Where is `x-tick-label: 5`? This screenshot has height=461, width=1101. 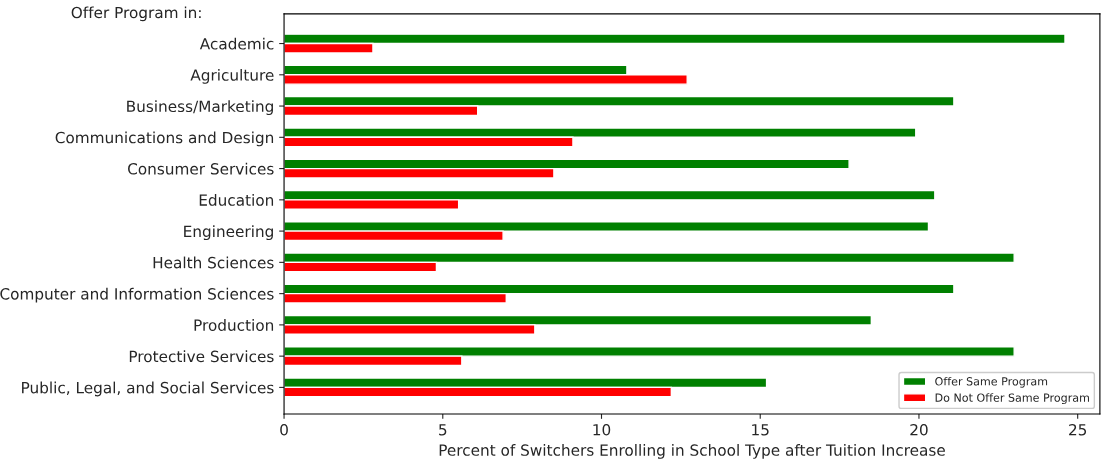
x-tick-label: 5 is located at coordinates (443, 430).